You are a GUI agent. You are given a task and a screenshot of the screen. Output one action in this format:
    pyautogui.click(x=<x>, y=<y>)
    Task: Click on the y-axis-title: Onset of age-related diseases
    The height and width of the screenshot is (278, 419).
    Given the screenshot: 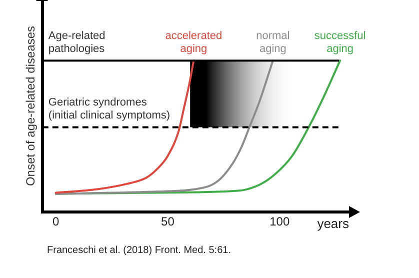 What is the action you would take?
    pyautogui.click(x=31, y=106)
    